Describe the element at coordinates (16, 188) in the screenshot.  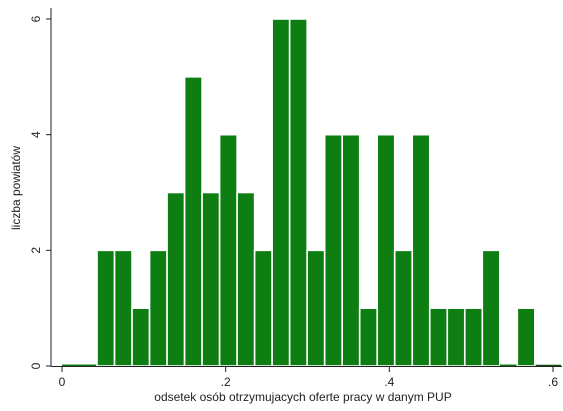
I see `y-axis-title: liczba powiatów` at that location.